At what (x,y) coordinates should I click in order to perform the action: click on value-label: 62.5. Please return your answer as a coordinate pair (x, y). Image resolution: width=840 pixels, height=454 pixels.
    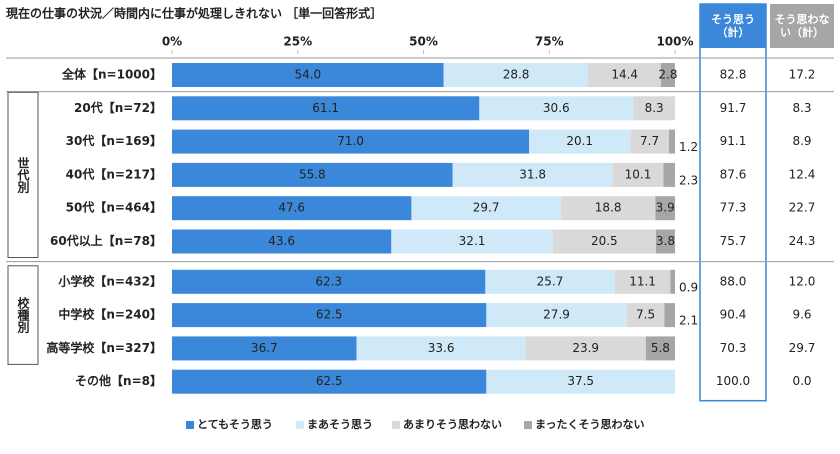
    Looking at the image, I should click on (329, 381).